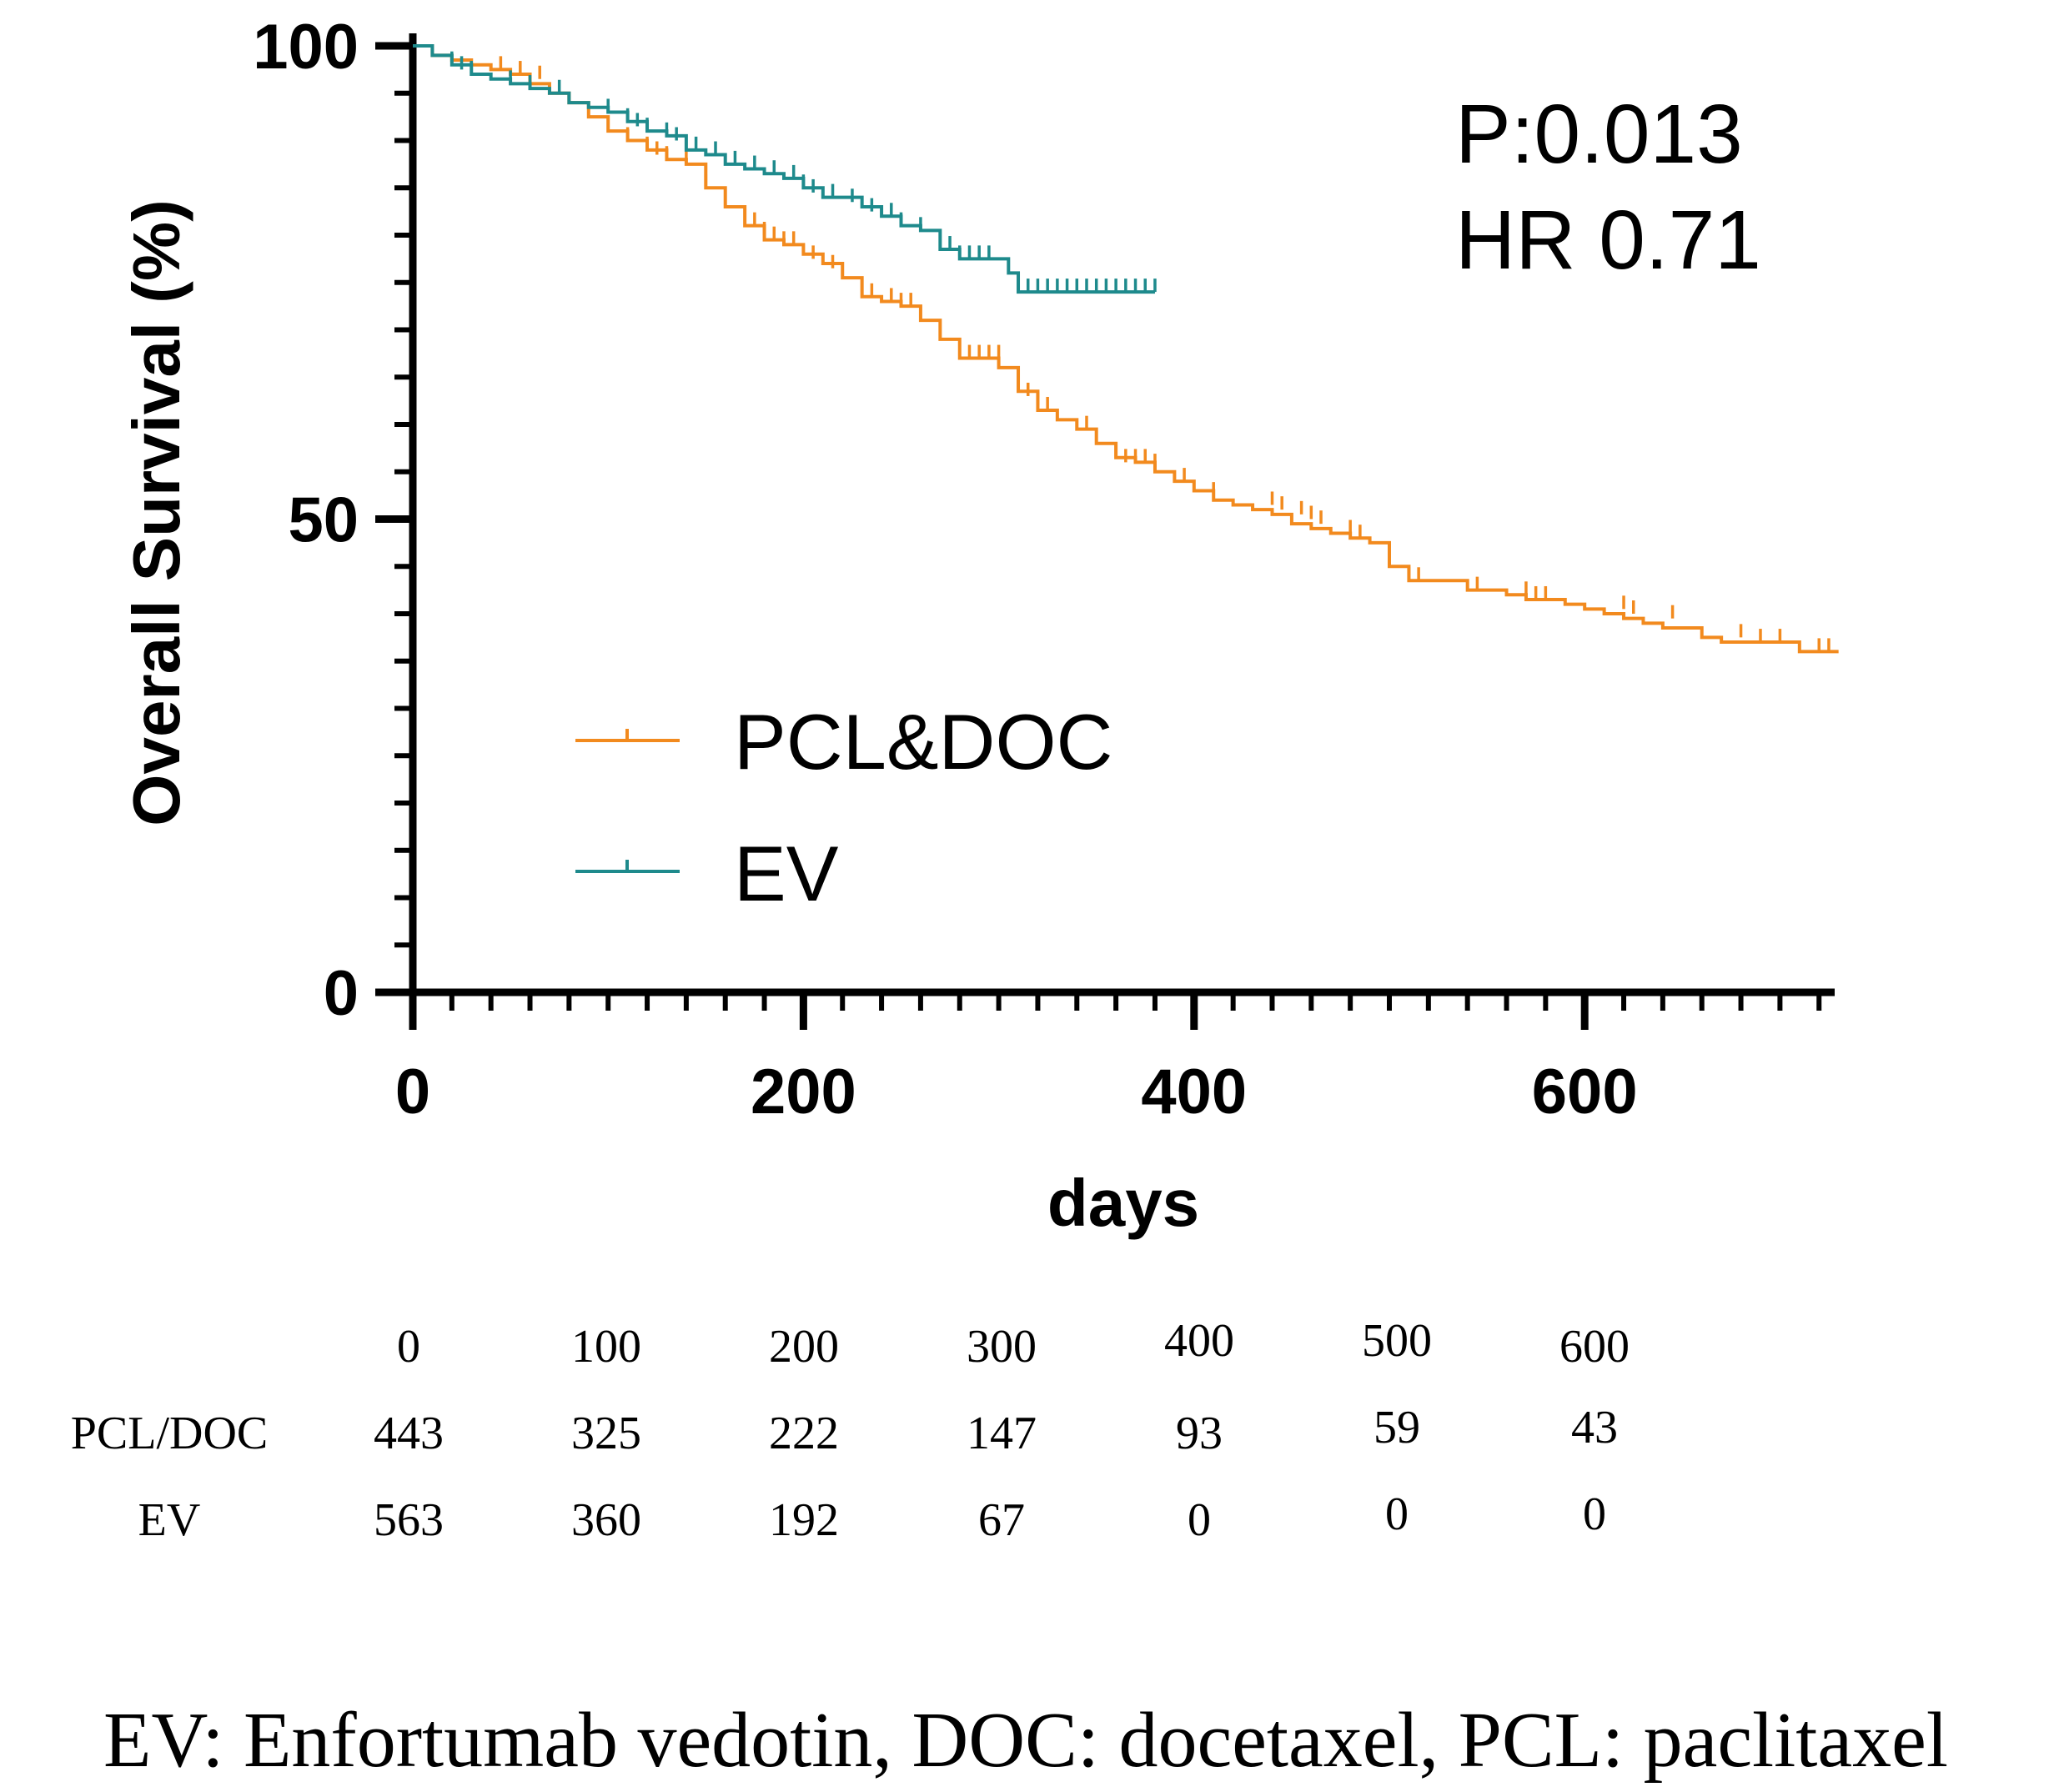 Image resolution: width=2049 pixels, height=1792 pixels. Describe the element at coordinates (786, 873) in the screenshot. I see `legend-label-ev: EV` at that location.